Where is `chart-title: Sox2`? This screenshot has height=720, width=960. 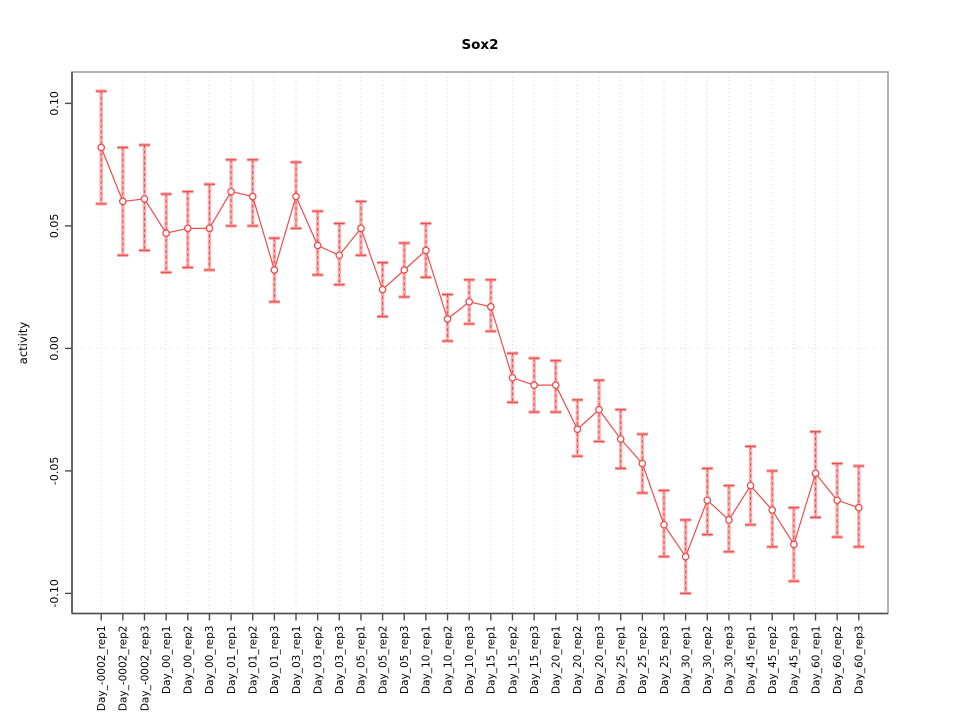
chart-title: Sox2 is located at coordinates (479, 45).